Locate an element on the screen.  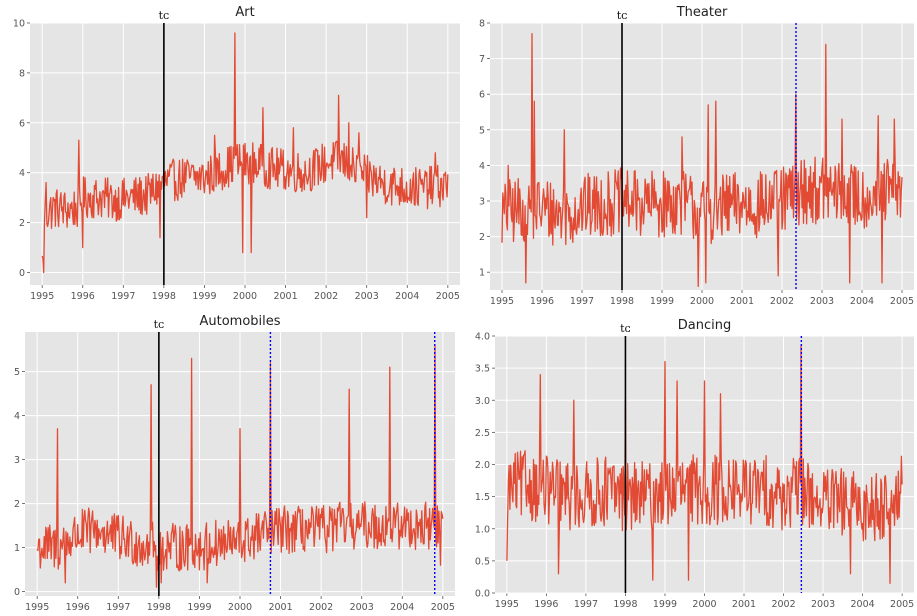
theater-y-tick-label: 8 is located at coordinates (482, 24).